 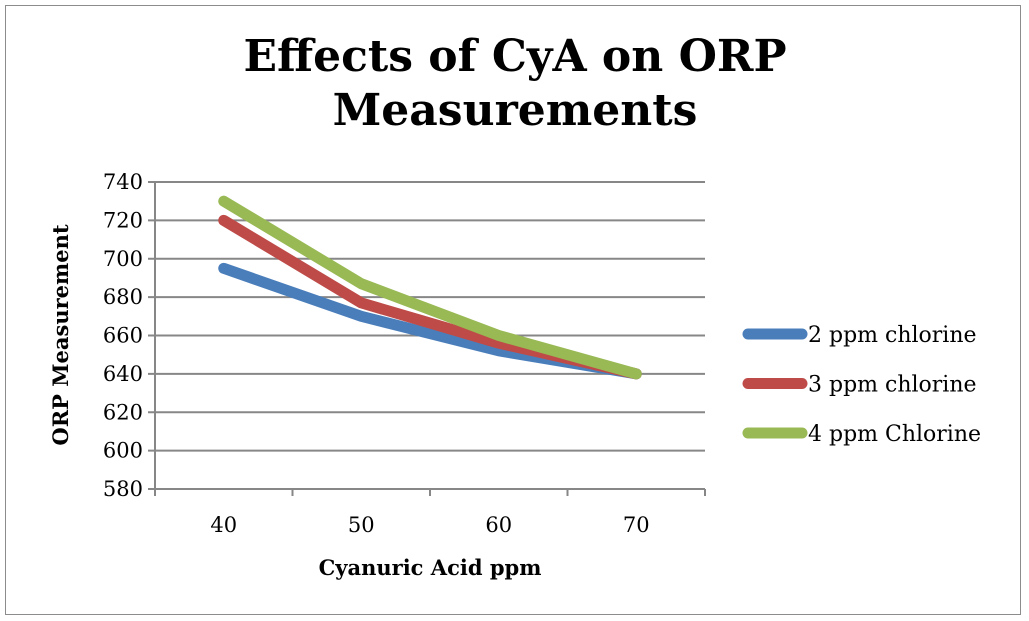 What do you see at coordinates (123, 336) in the screenshot?
I see `y-tick-label: 660` at bounding box center [123, 336].